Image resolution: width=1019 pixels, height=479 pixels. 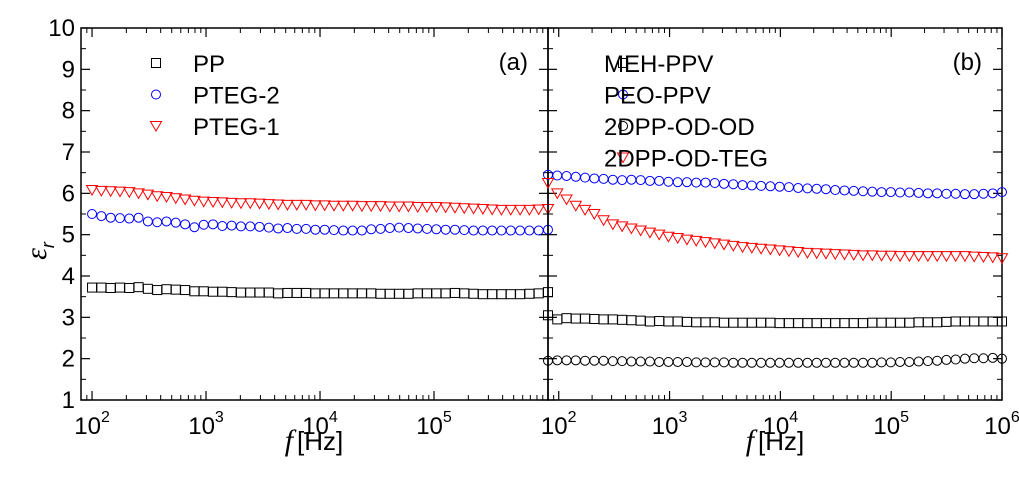 I want to click on legend-label: PEO-PPV, so click(x=657, y=96).